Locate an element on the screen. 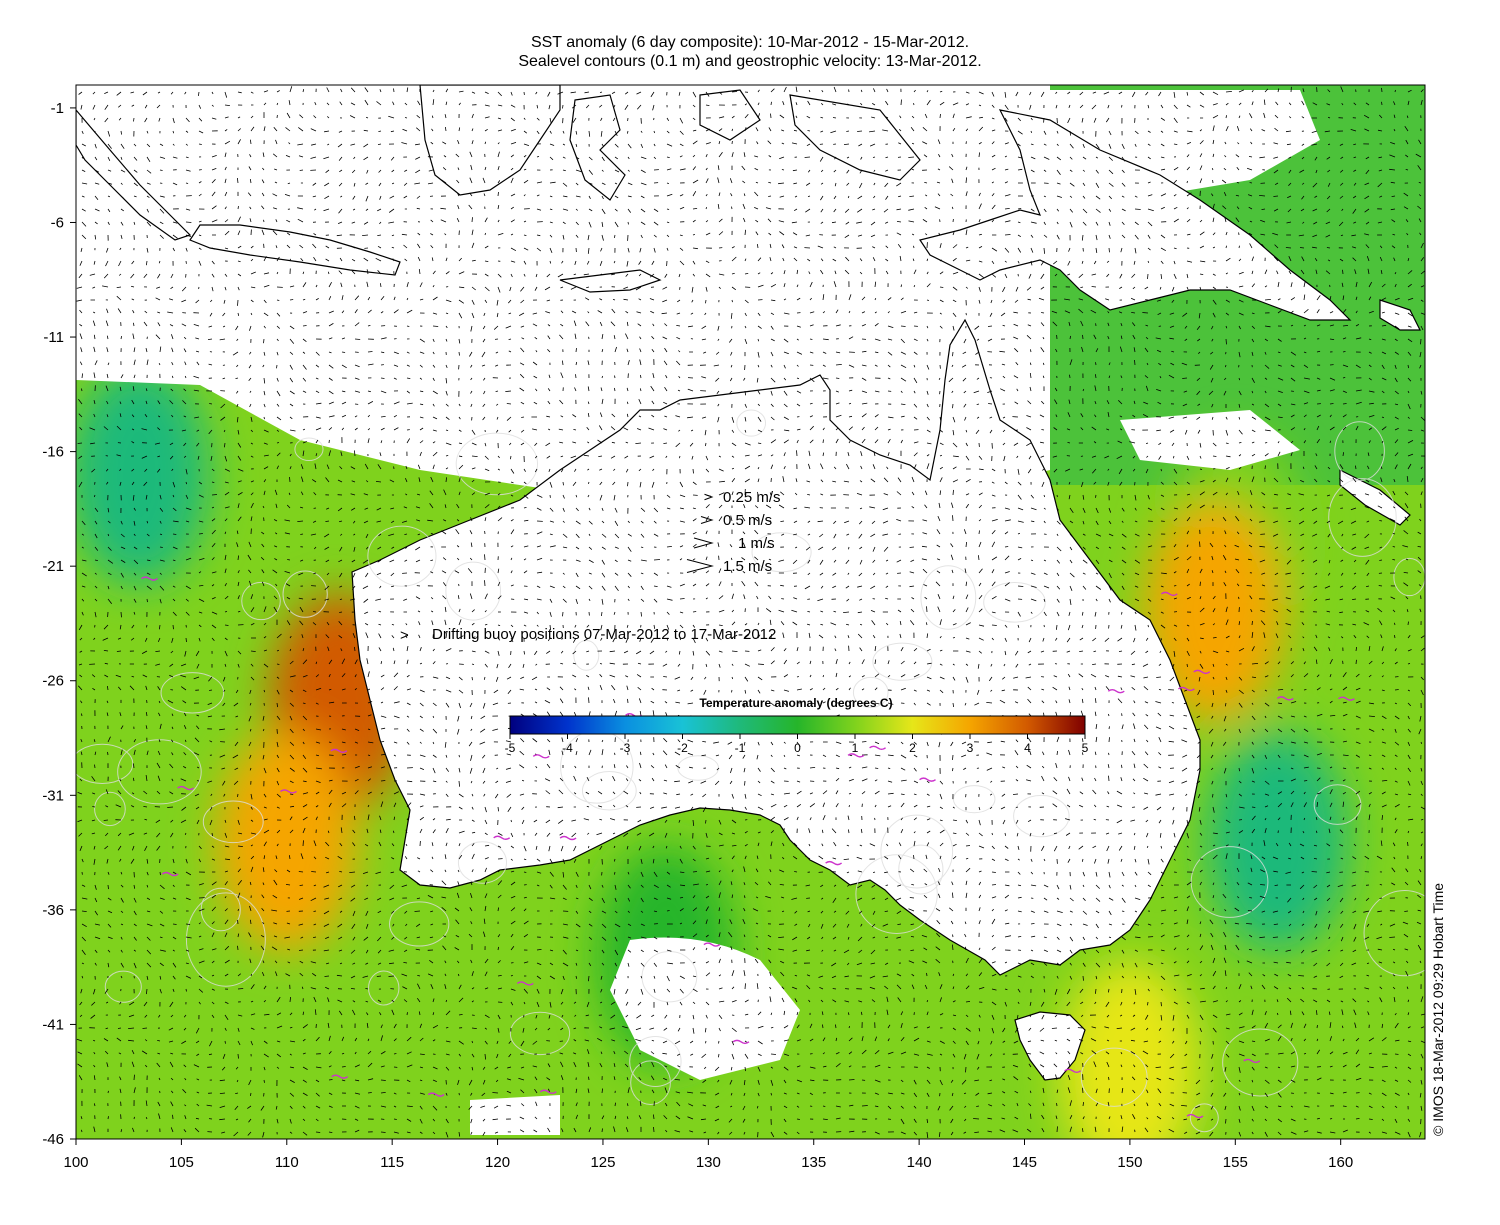  colorbar-ticks: -5 -4 -3 -2 -1 0 1 2 3 4 5 is located at coordinates (797, 744).